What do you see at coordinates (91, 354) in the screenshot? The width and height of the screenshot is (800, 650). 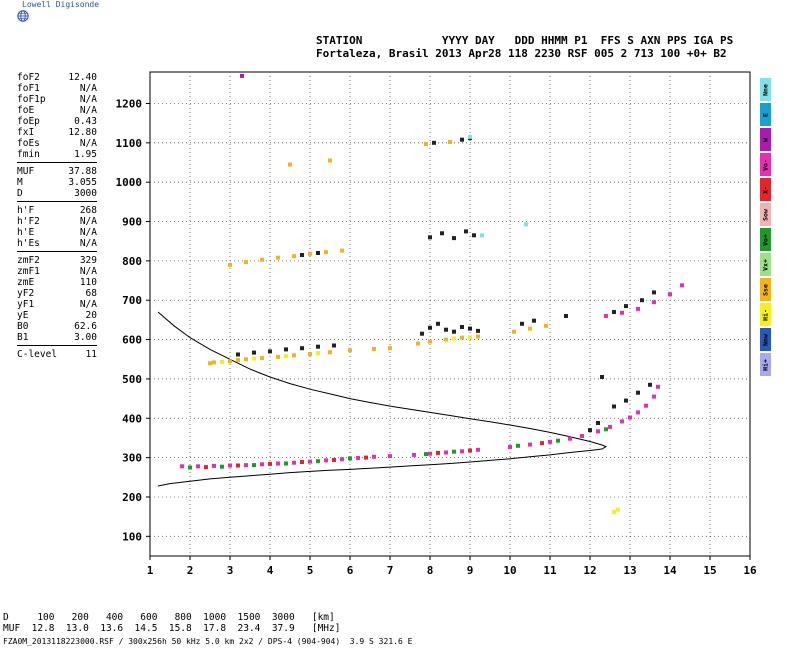 I see `param-value: 11` at bounding box center [91, 354].